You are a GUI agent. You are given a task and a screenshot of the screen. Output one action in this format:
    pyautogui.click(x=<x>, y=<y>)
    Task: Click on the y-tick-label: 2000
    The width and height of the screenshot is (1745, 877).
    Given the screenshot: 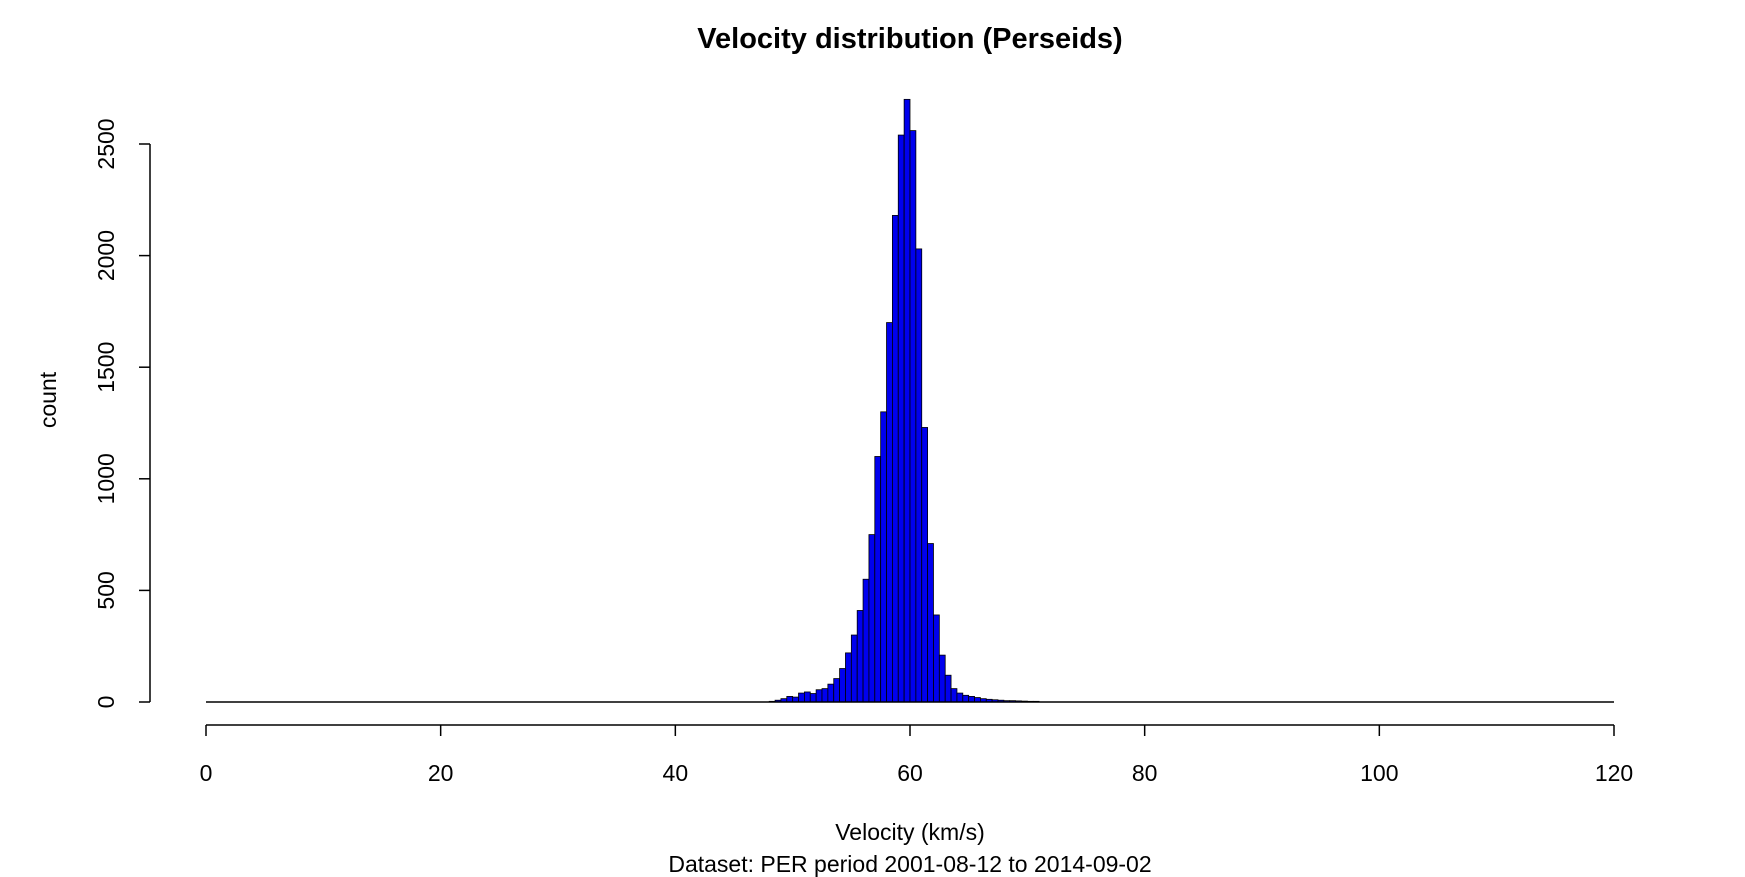 What is the action you would take?
    pyautogui.click(x=106, y=255)
    